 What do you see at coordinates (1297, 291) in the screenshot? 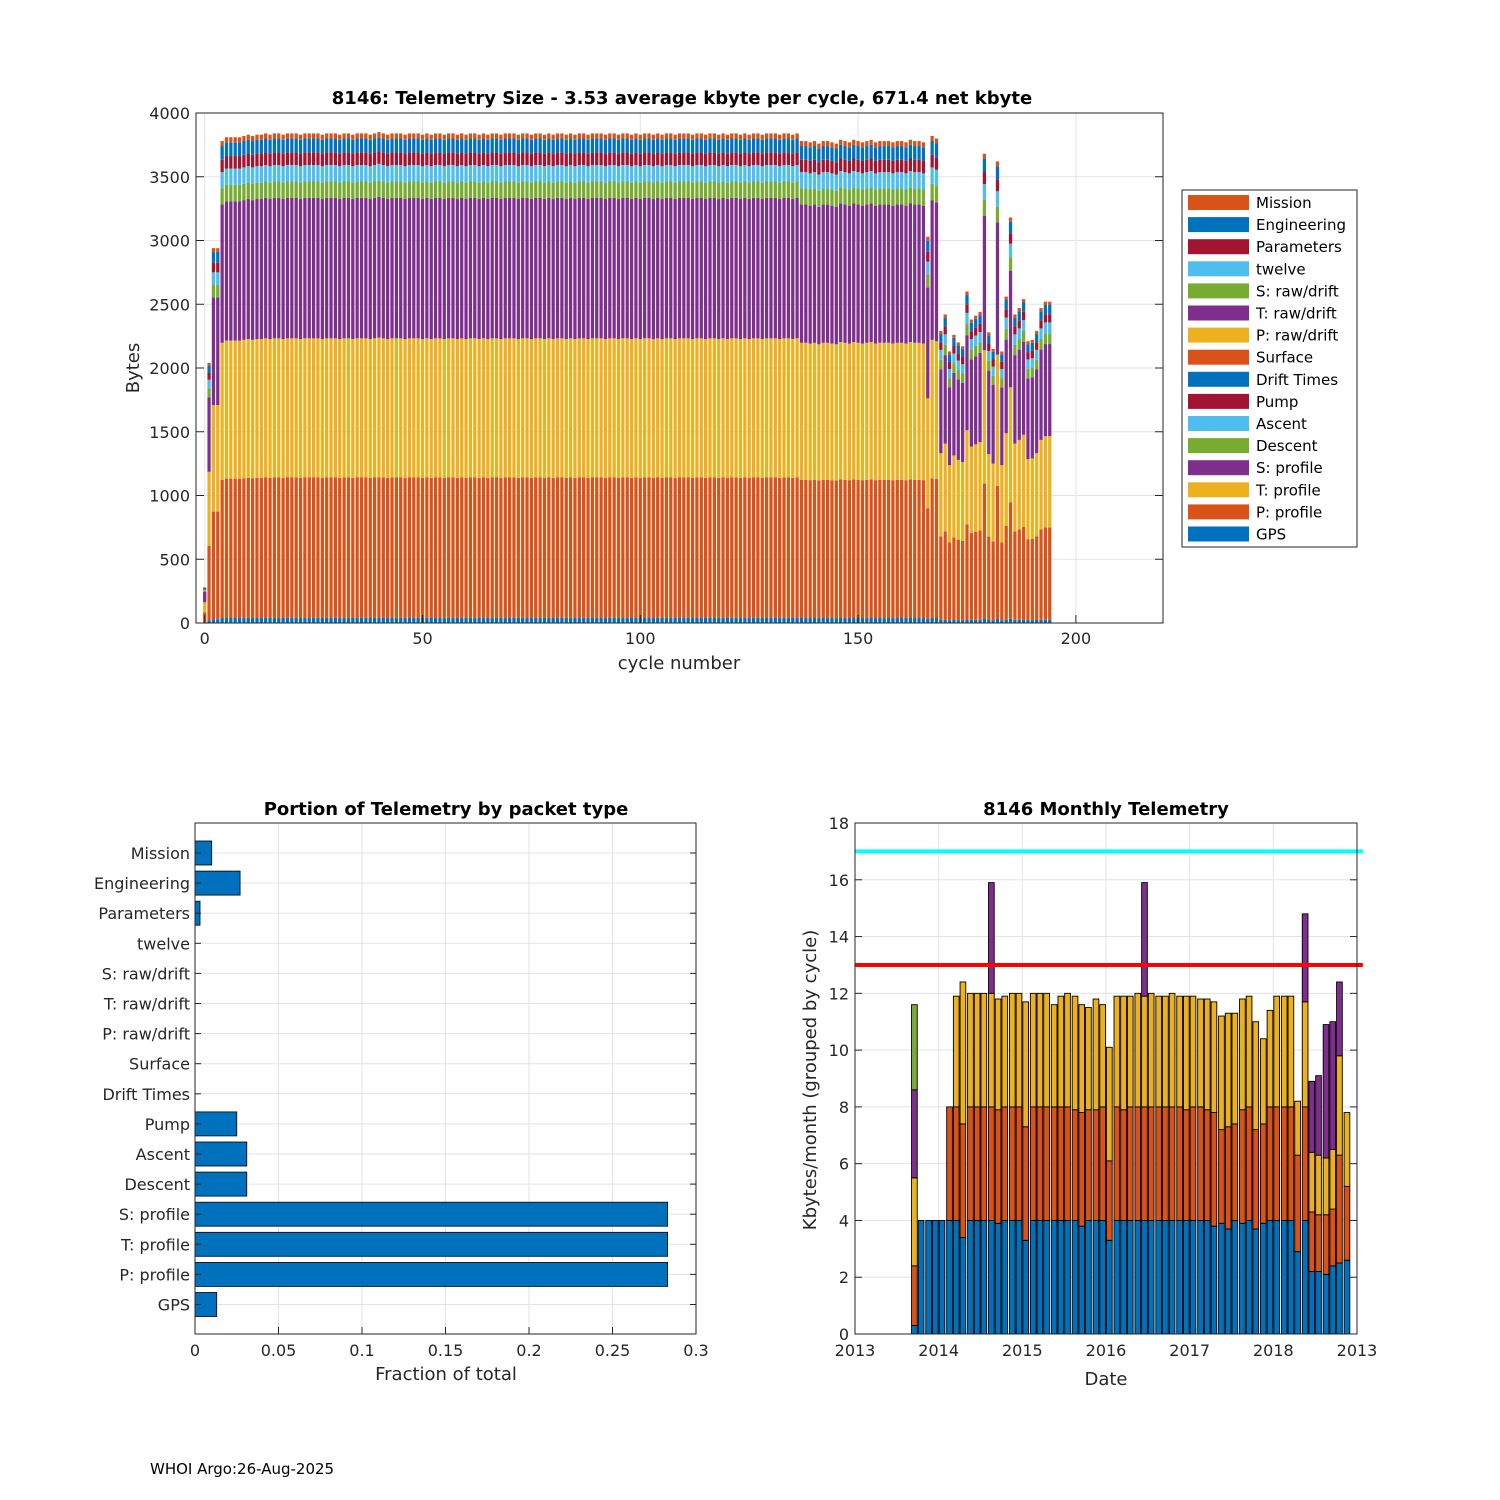
I see `legend-entry: S: raw/drift` at bounding box center [1297, 291].